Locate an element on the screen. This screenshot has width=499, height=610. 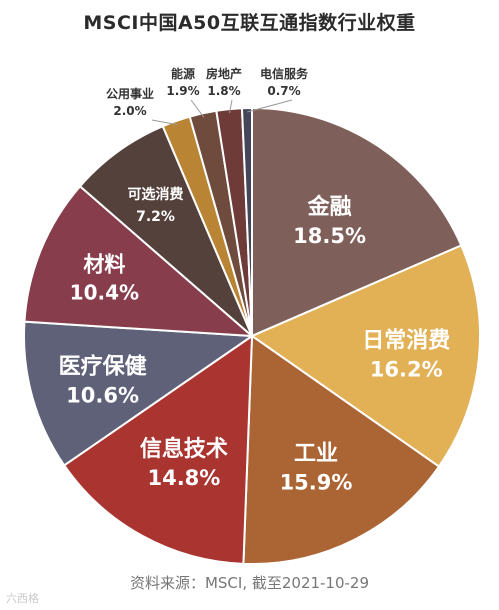
slice-label-3: 工业 is located at coordinates (316, 454).